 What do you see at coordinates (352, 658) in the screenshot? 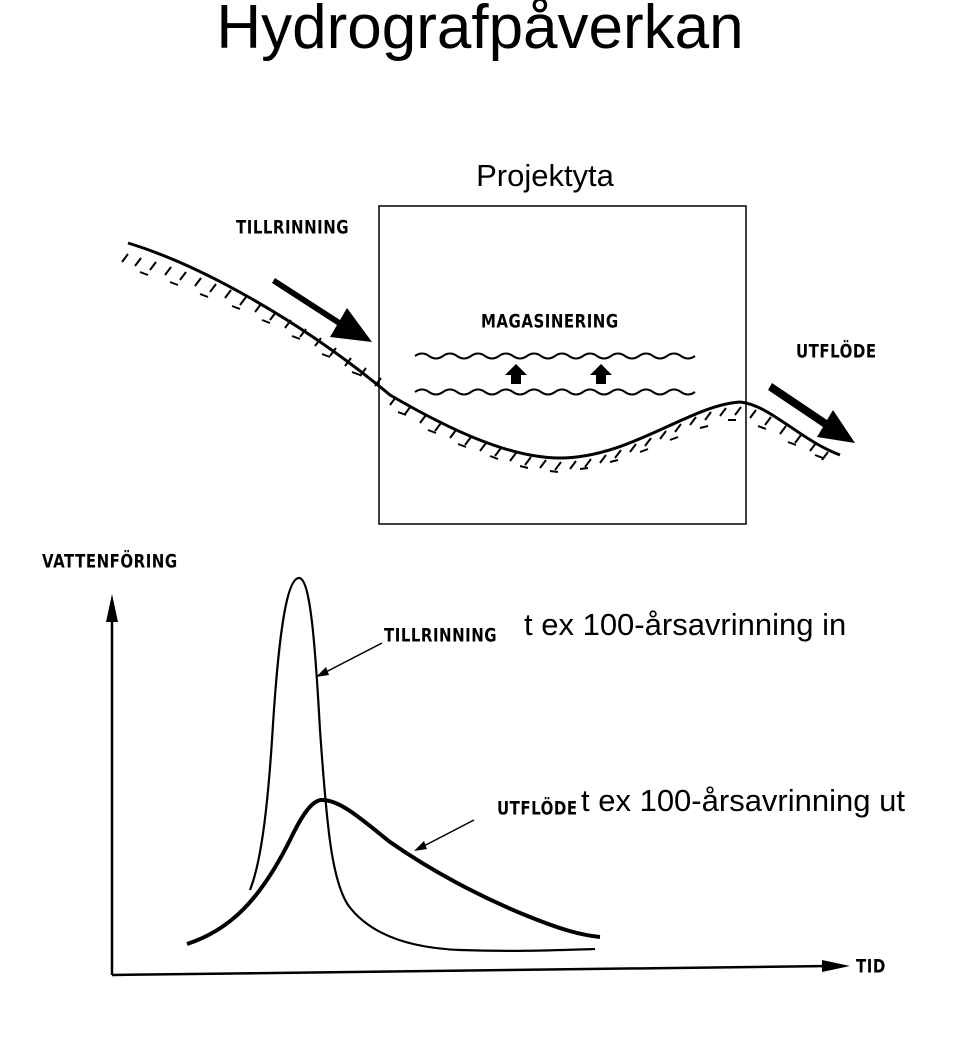
I see `inflow-pointer-line` at bounding box center [352, 658].